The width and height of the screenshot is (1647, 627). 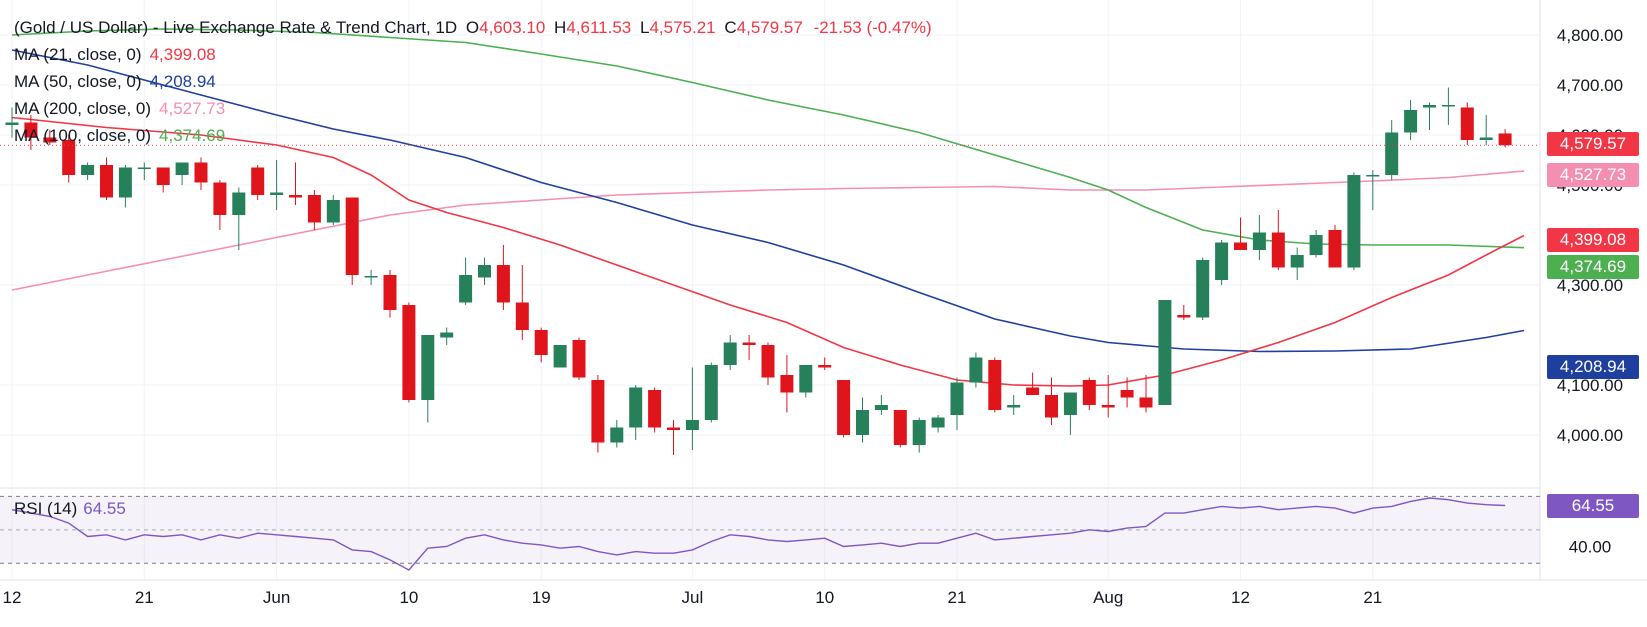 I want to click on legend-ma200: MA (200, close, 0) 4,527.73, so click(x=473, y=108).